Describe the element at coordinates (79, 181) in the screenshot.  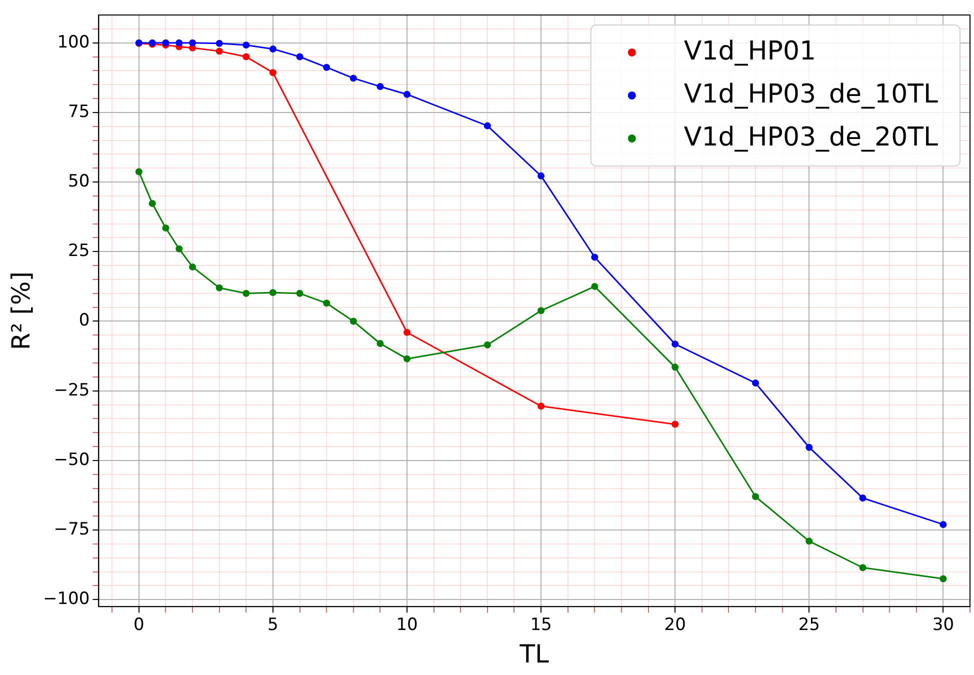
I see `y-tick-label: 50` at that location.